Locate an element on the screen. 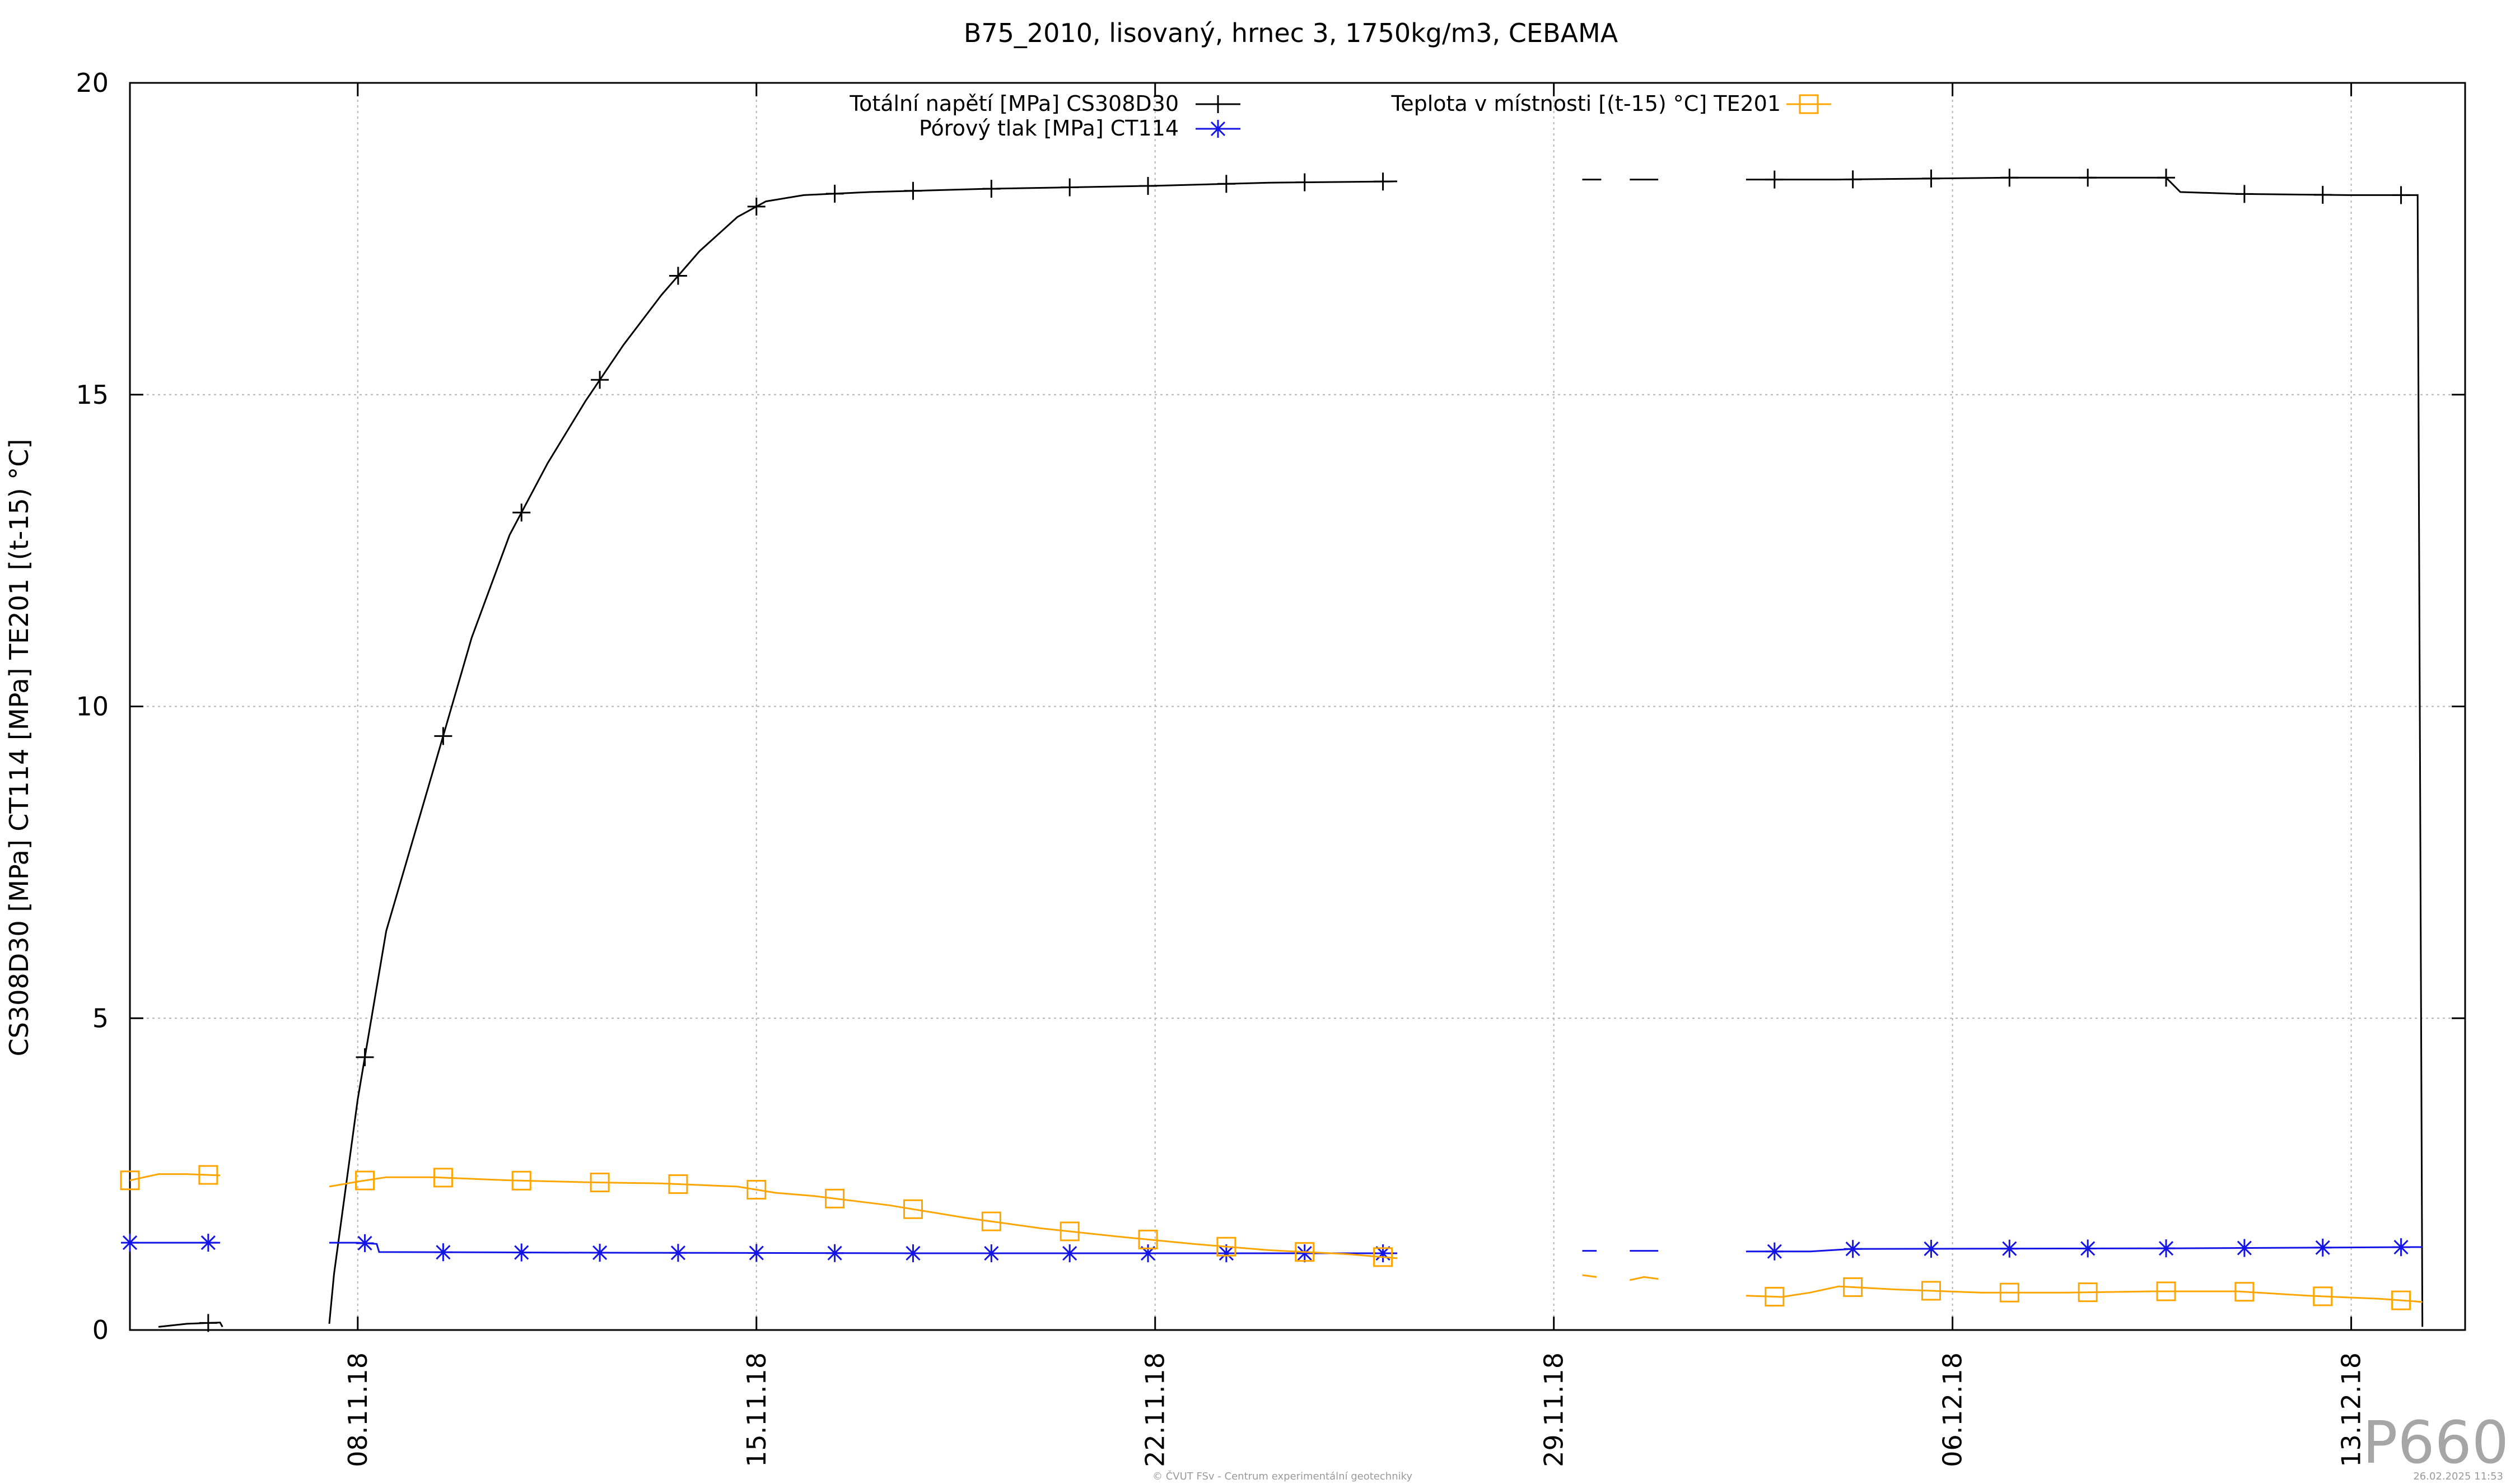 The image size is (2520, 1484). series-square is located at coordinates (1271, 1238).